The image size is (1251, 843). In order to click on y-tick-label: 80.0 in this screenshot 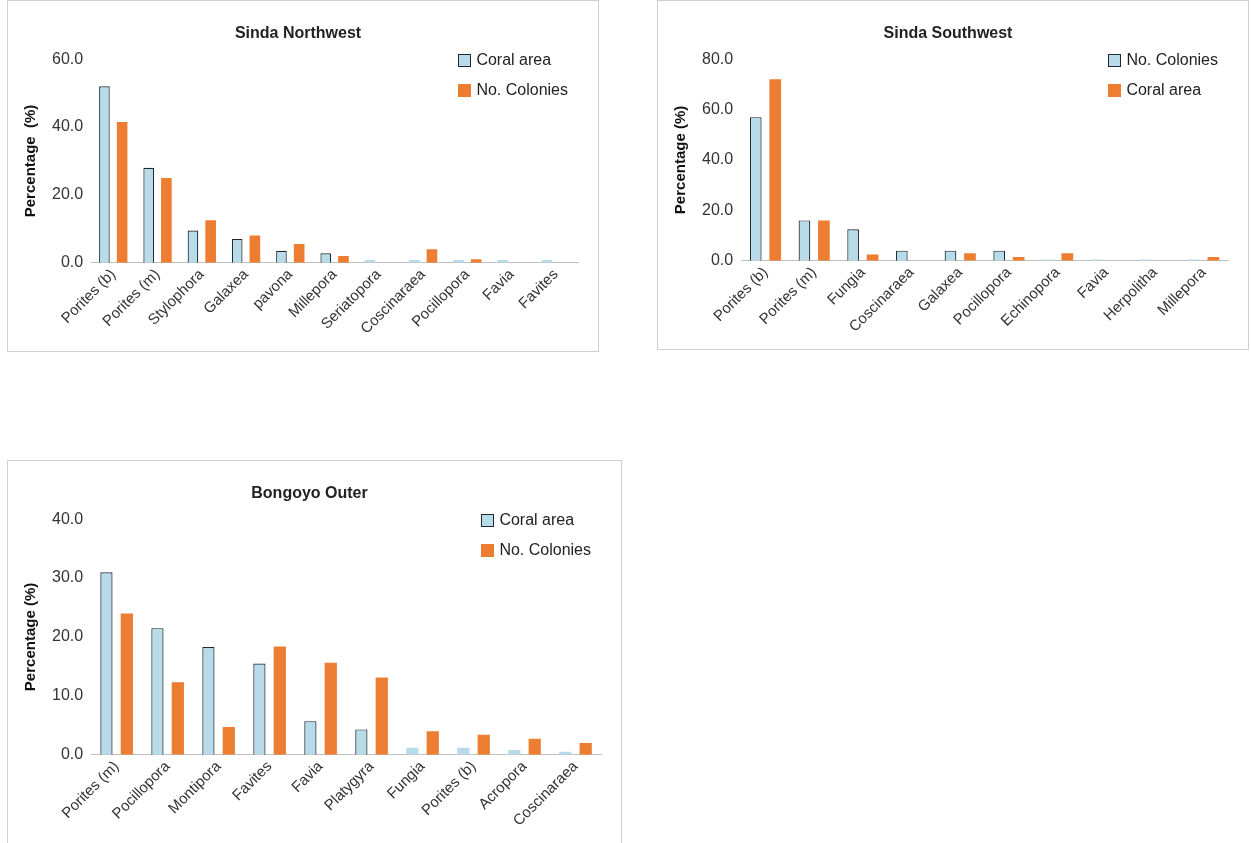, I will do `click(718, 58)`.